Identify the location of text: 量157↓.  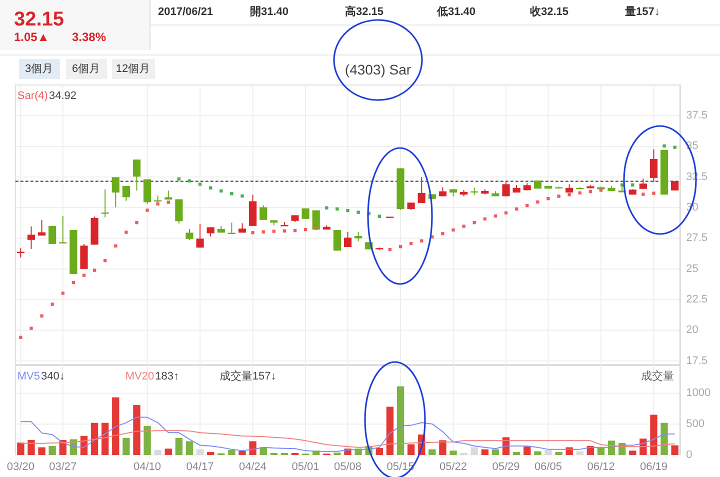
(642, 12).